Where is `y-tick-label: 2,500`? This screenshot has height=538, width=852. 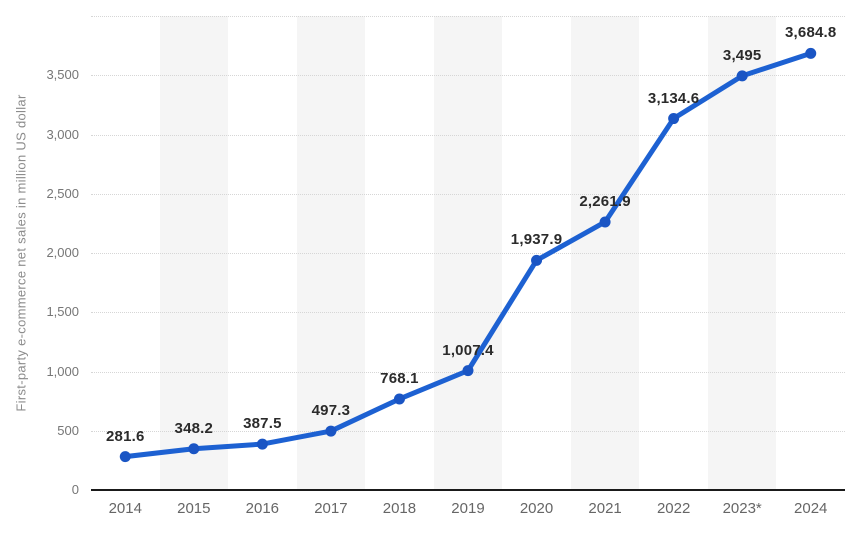 y-tick-label: 2,500 is located at coordinates (62, 193).